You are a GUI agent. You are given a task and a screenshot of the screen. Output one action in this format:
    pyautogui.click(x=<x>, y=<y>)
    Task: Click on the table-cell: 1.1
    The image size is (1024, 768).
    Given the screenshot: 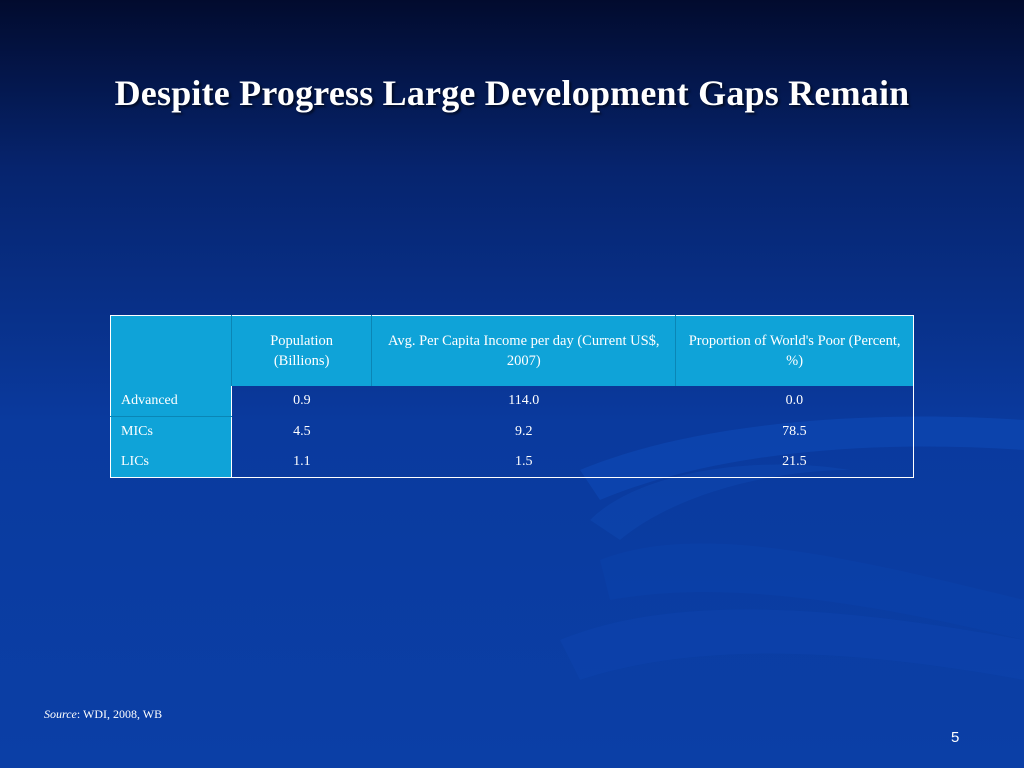 What is the action you would take?
    pyautogui.click(x=302, y=461)
    